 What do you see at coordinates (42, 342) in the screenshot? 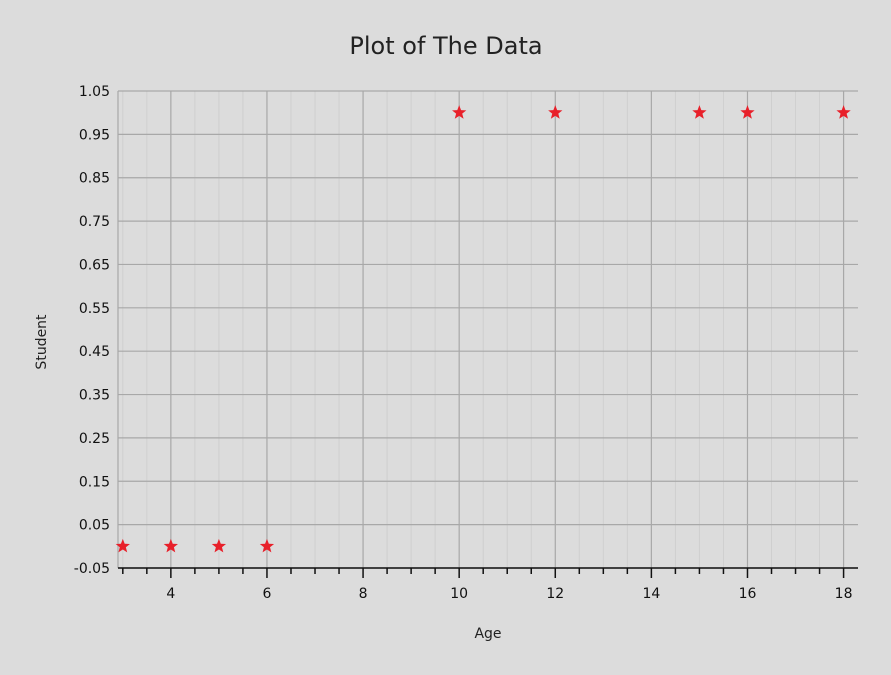
I see `y-axis-label: Student` at bounding box center [42, 342].